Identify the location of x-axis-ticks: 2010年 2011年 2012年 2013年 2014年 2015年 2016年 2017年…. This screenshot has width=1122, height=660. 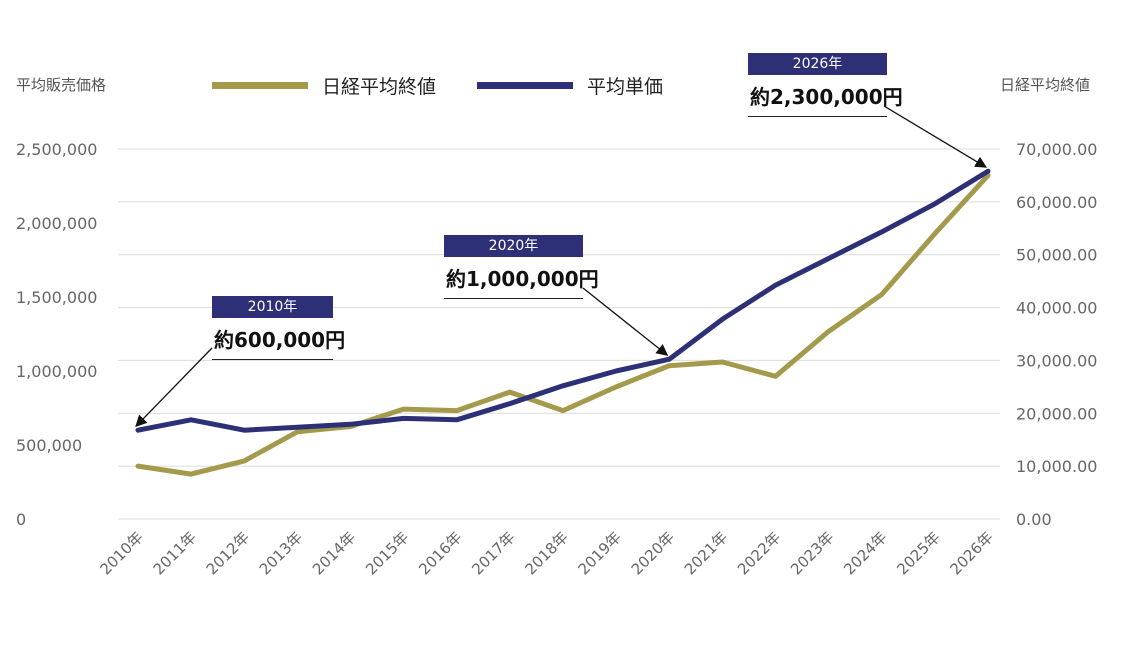
(546, 553).